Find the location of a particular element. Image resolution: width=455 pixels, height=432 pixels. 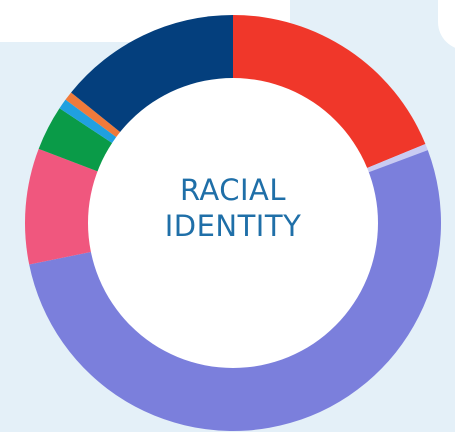

top-right-panel is located at coordinates (446, 24).